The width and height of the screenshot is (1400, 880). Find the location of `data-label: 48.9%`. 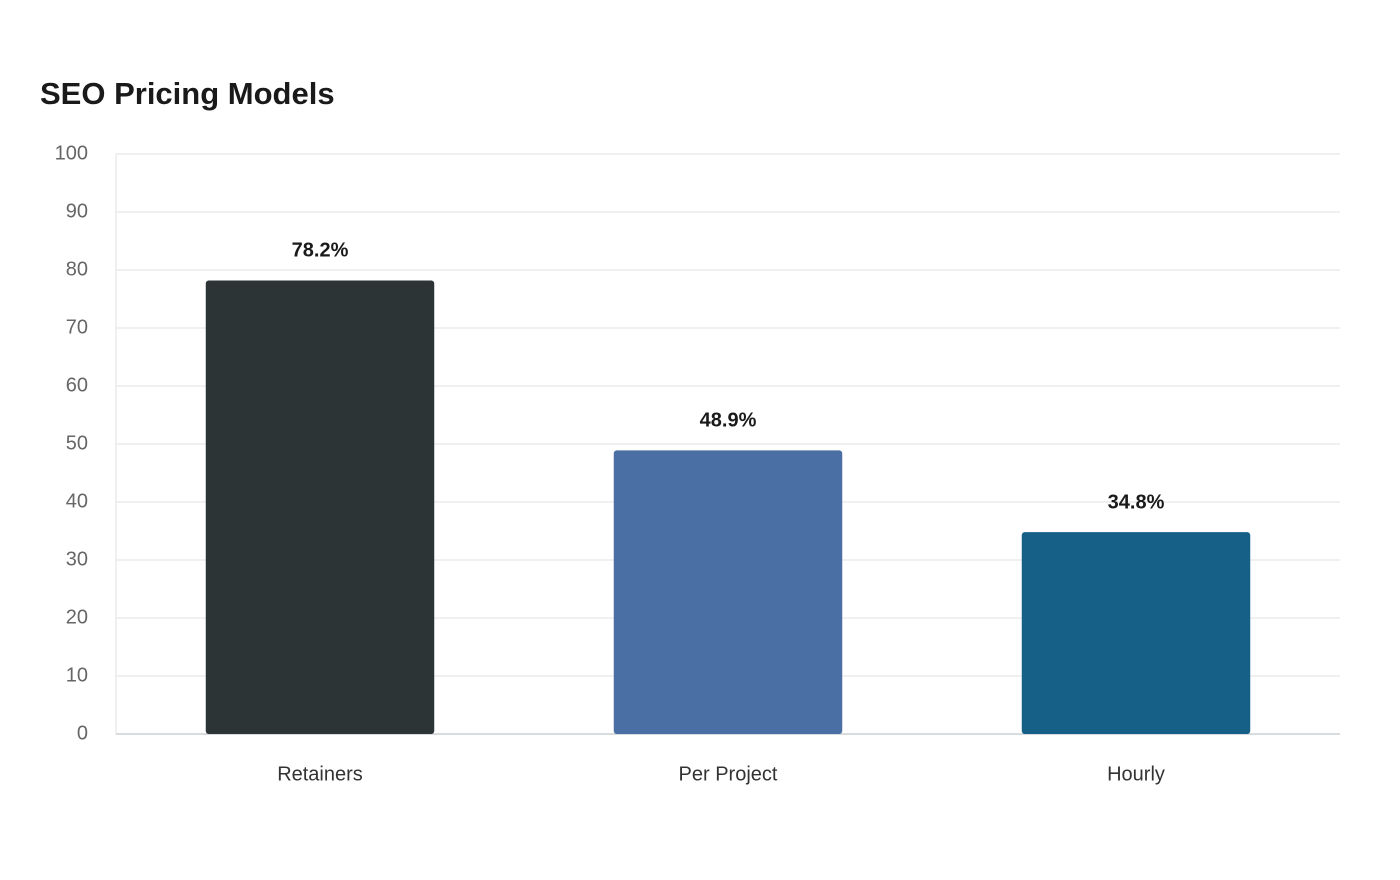

data-label: 48.9% is located at coordinates (728, 421).